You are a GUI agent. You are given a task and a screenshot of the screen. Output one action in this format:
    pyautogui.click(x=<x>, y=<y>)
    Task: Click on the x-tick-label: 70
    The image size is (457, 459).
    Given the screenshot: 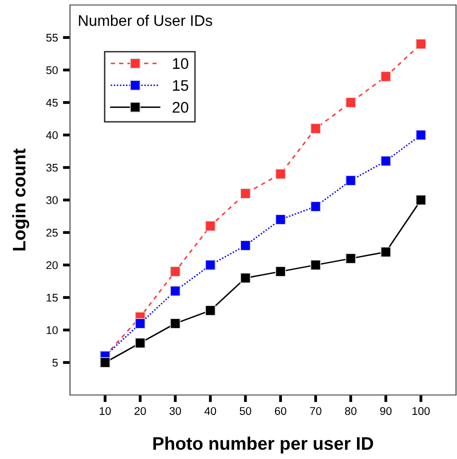 What is the action you would take?
    pyautogui.click(x=316, y=411)
    